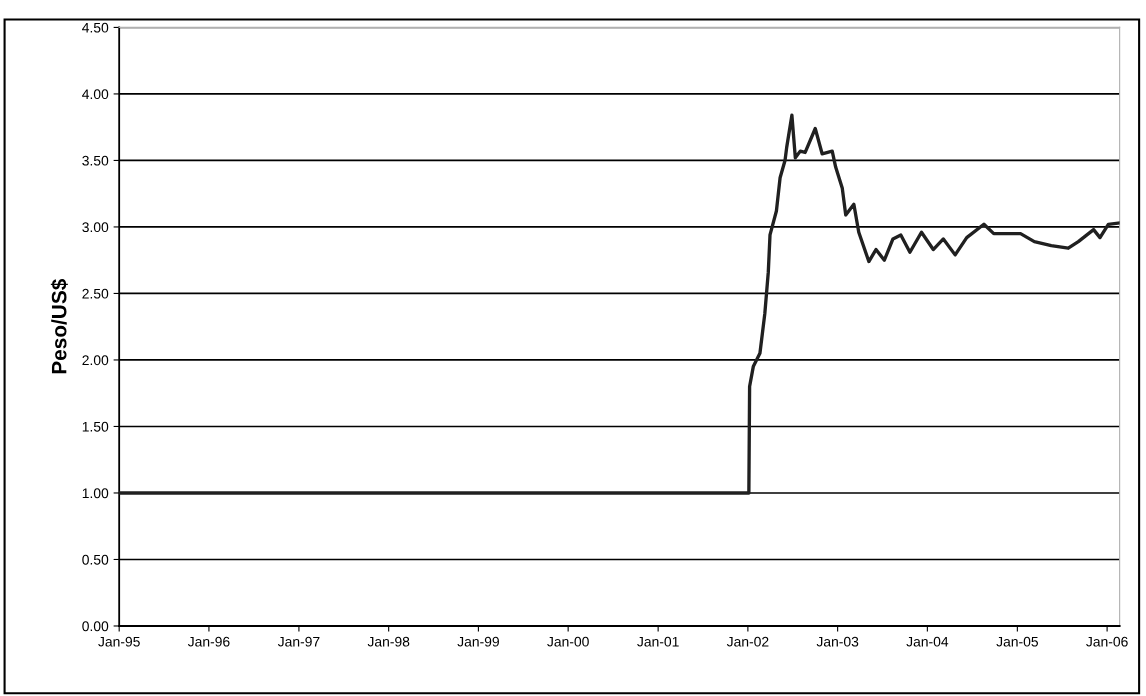 The image size is (1146, 696). I want to click on y-tick-label: 0.50, so click(95, 559).